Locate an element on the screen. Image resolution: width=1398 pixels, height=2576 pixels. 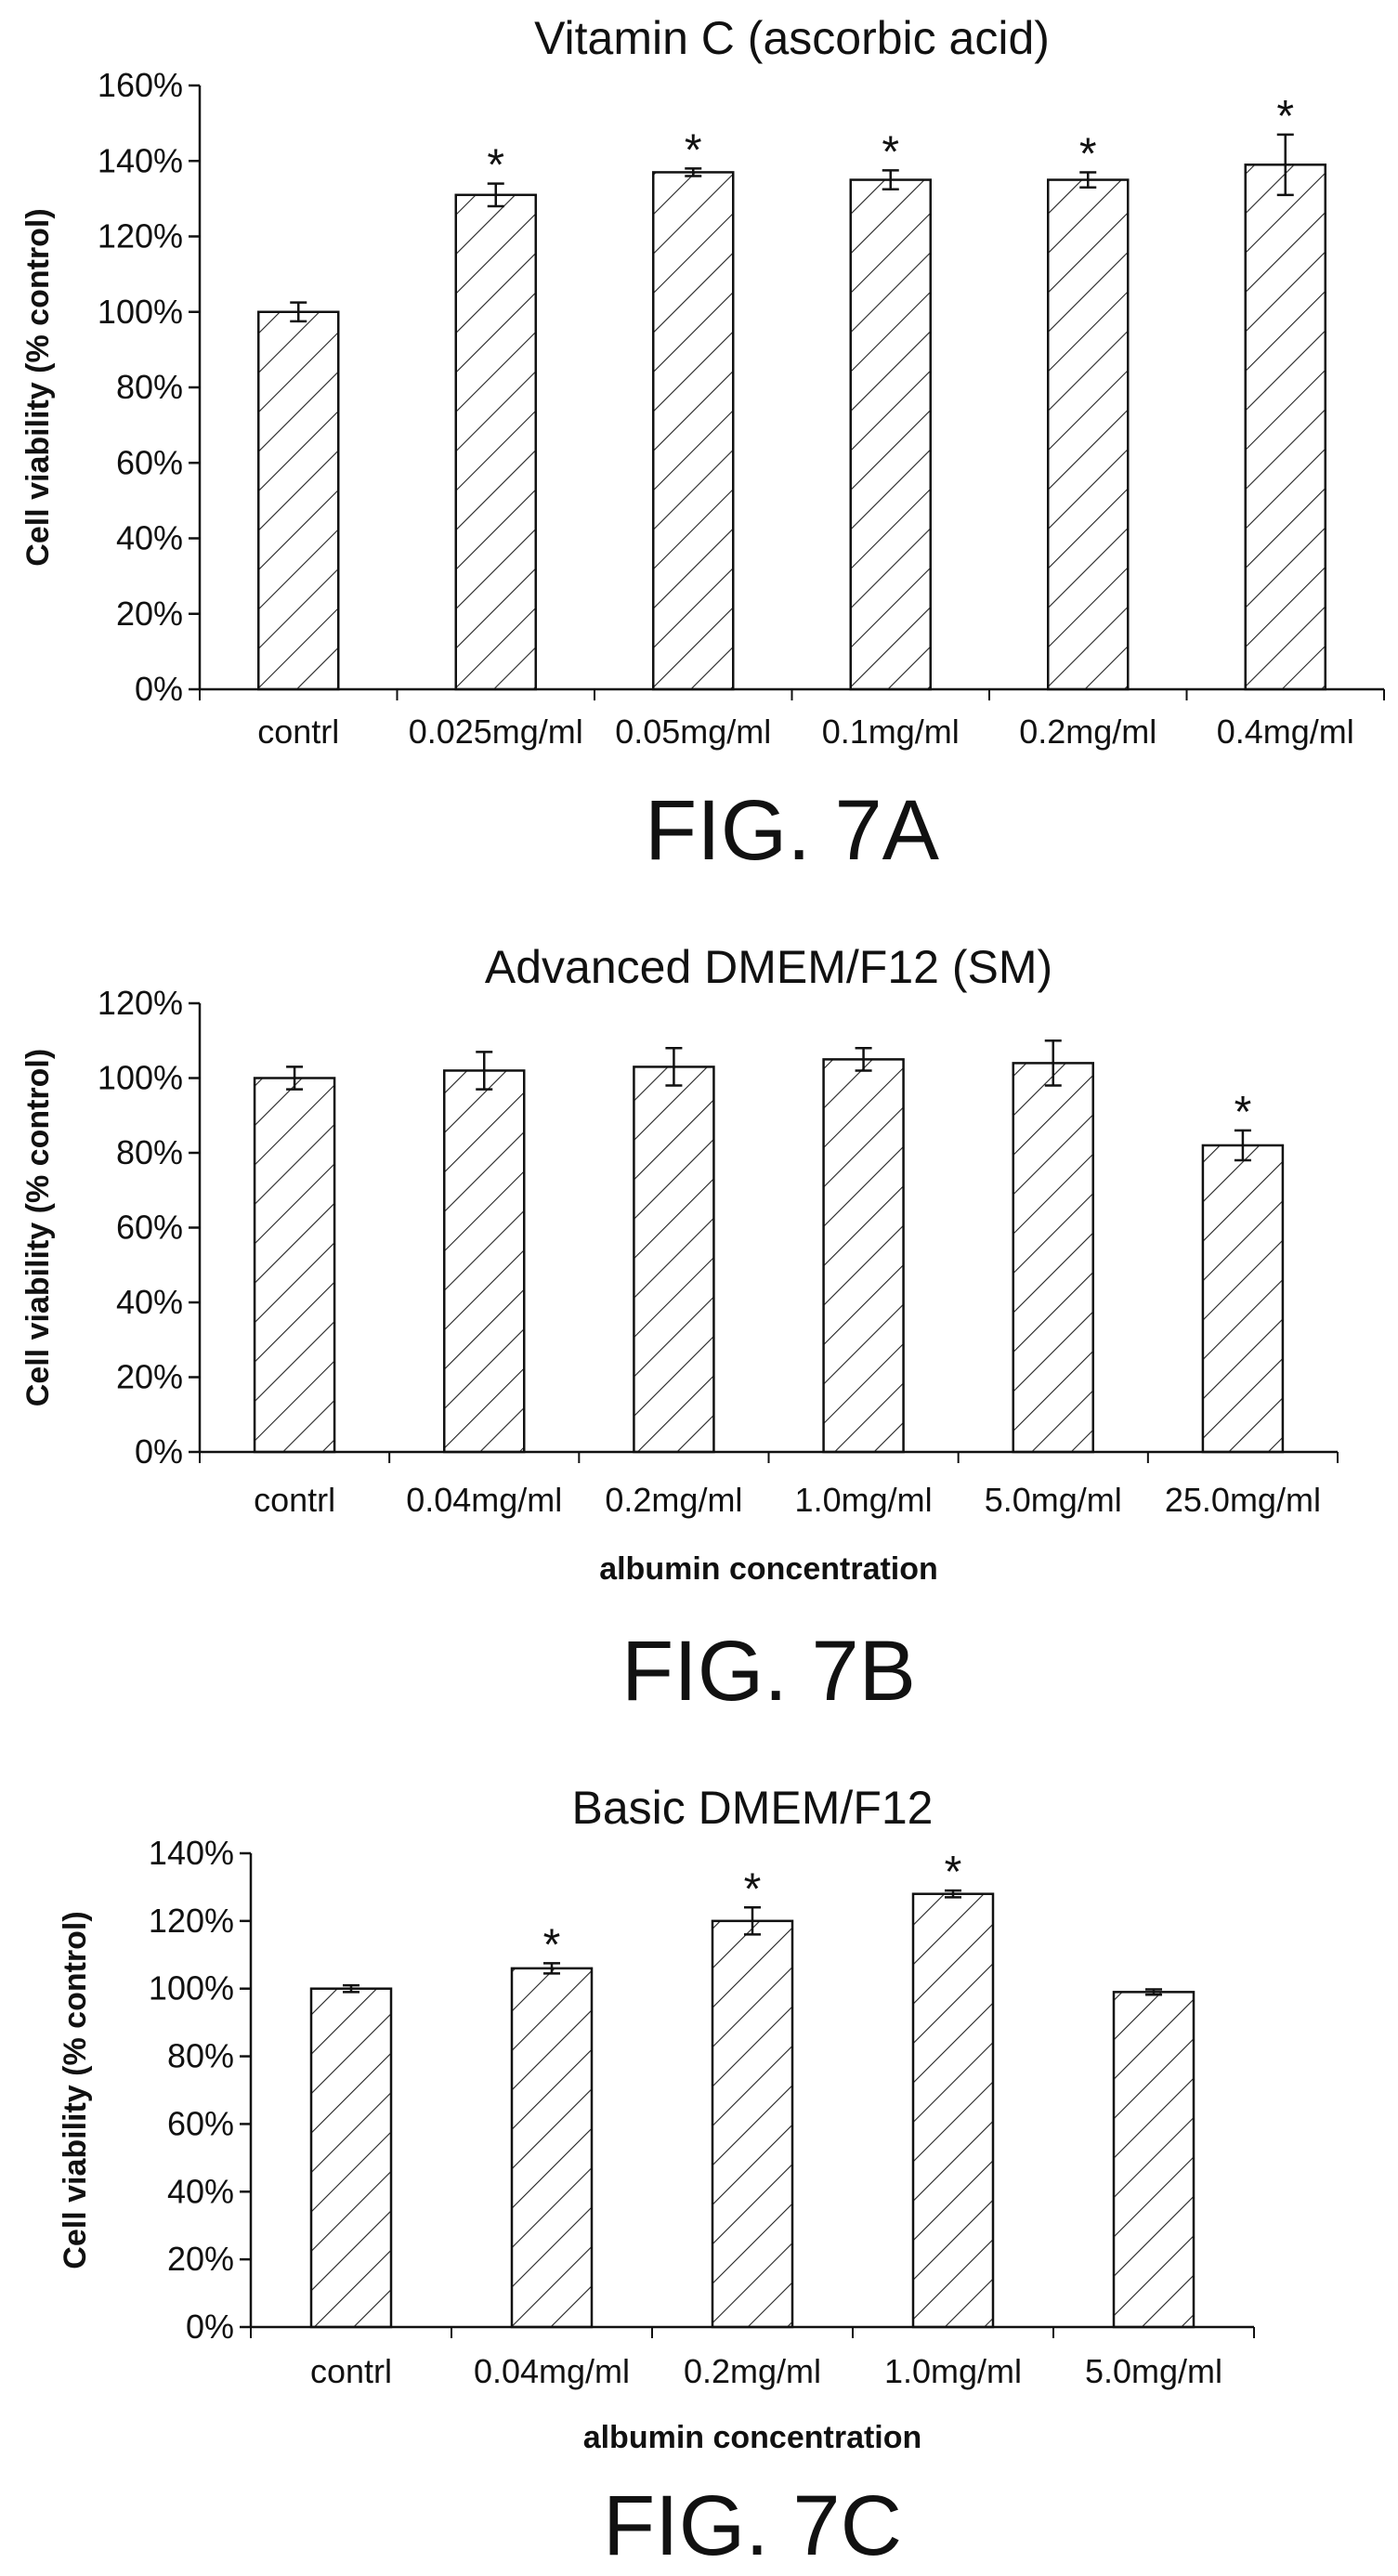
chart-title: Advanced DMEM/F12 (SM) is located at coordinates (768, 967).